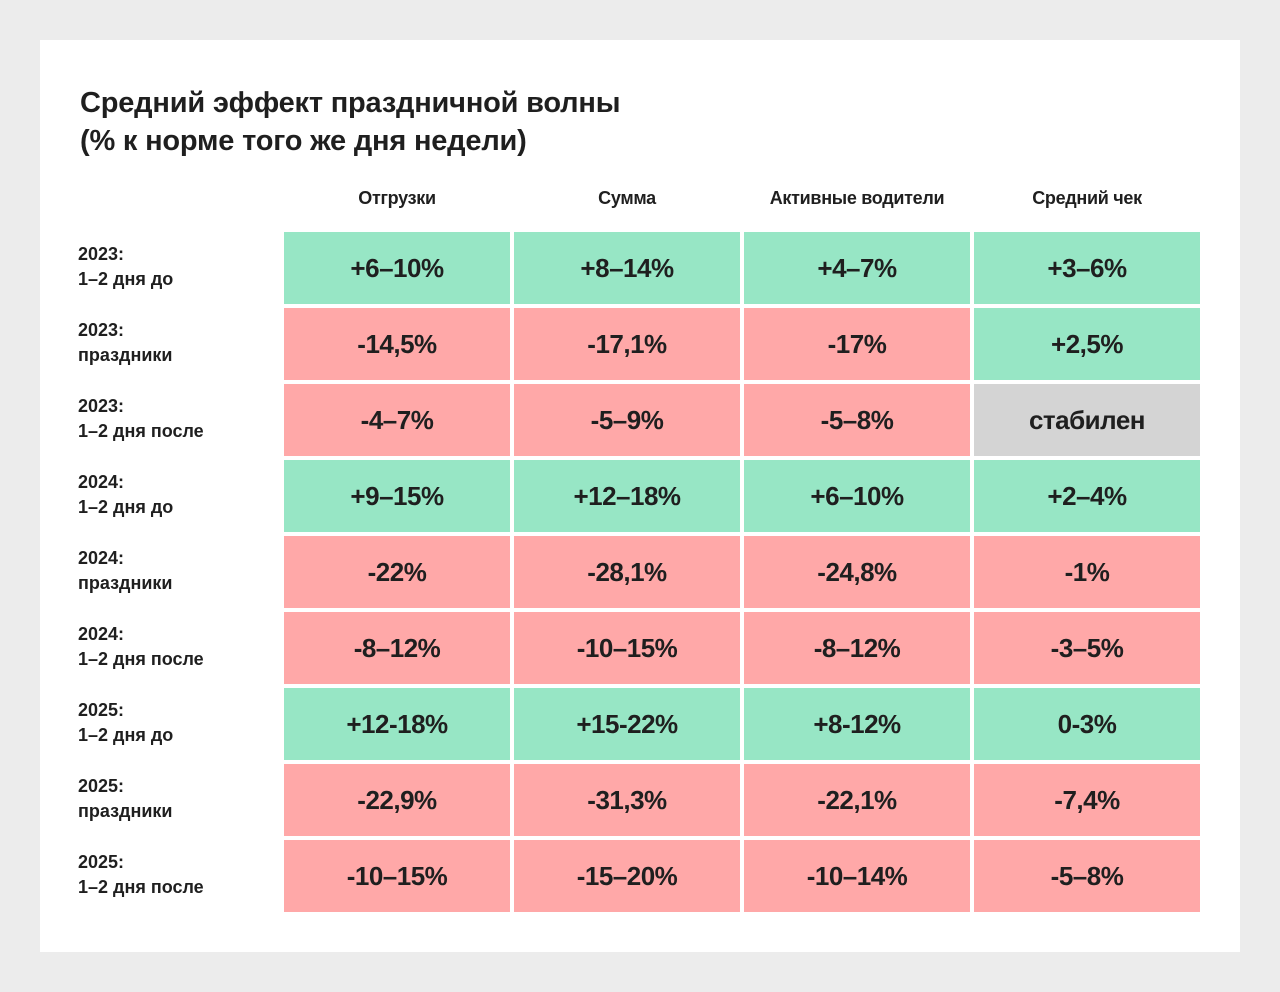  Describe the element at coordinates (1087, 800) in the screenshot. I see `table-cell: -7,4%` at that location.